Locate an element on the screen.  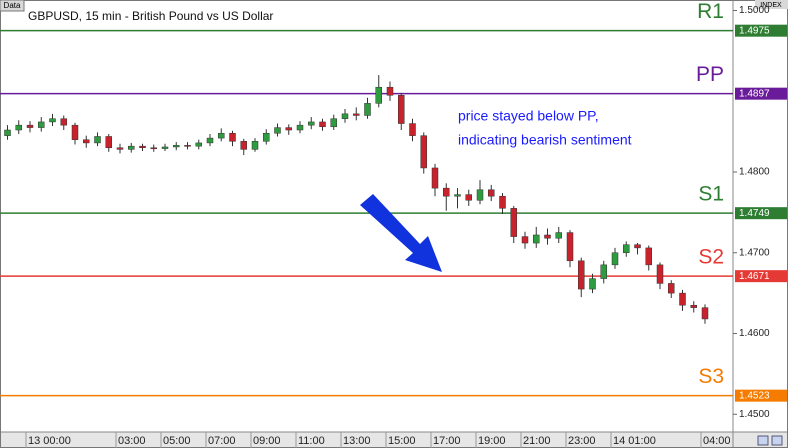
pivot-value: 1.4749 is located at coordinates (754, 213).